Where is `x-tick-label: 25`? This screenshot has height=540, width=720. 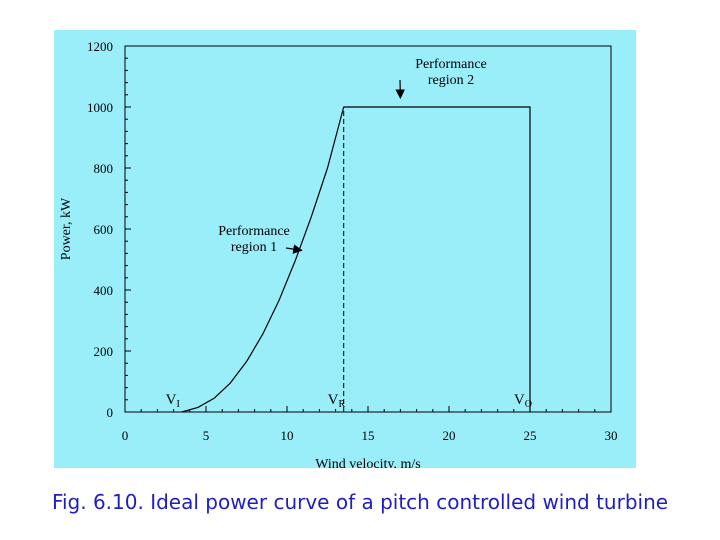 x-tick-label: 25 is located at coordinates (530, 435).